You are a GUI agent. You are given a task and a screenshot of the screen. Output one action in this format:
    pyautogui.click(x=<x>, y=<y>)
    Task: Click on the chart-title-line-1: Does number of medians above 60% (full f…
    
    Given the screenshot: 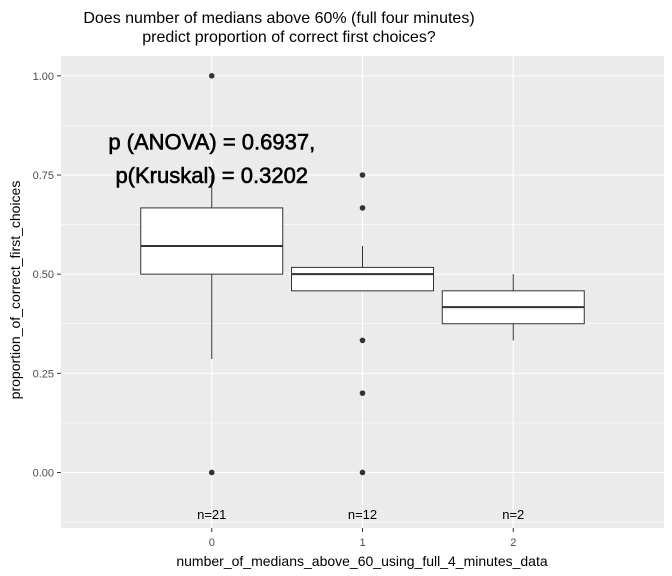 What is the action you would take?
    pyautogui.click(x=278, y=18)
    